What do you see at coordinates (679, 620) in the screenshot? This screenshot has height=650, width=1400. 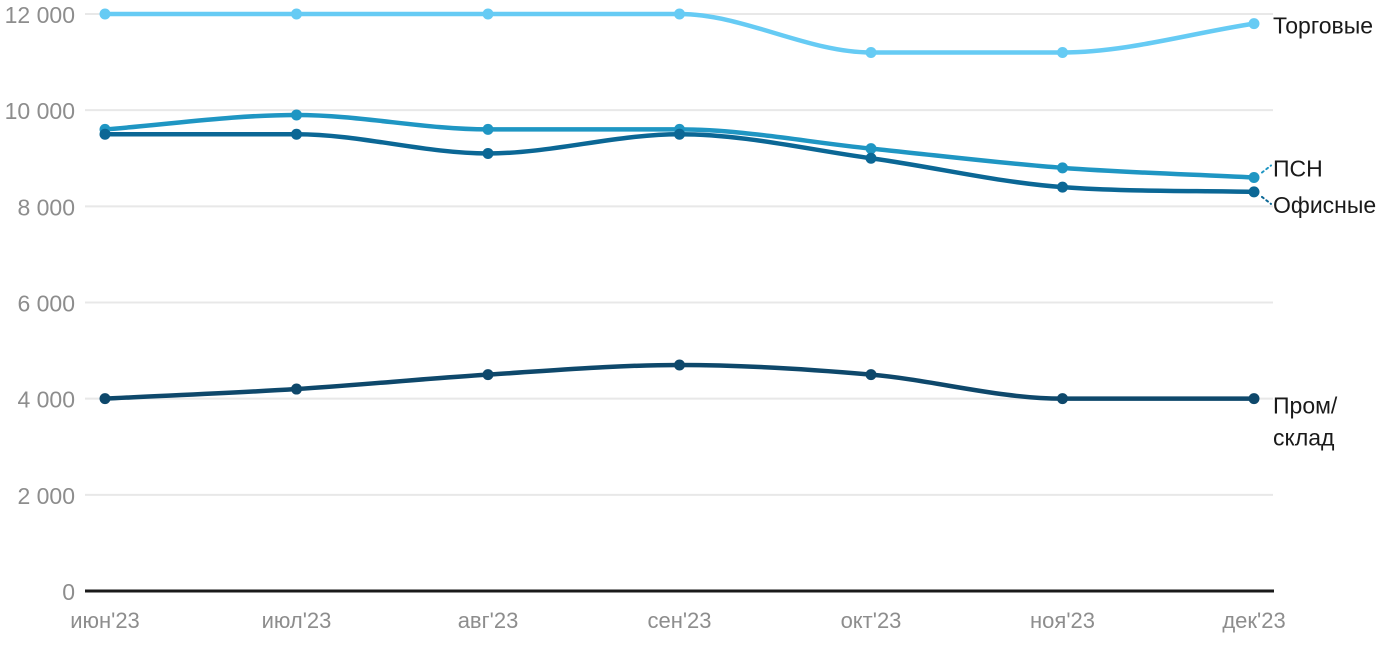 I see `x-tick-label: сен'23` at bounding box center [679, 620].